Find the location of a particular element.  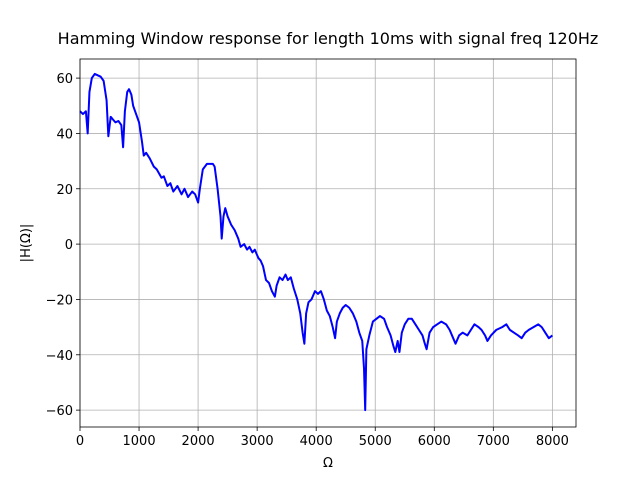

x-tick-label: 1000 is located at coordinates (139, 441).